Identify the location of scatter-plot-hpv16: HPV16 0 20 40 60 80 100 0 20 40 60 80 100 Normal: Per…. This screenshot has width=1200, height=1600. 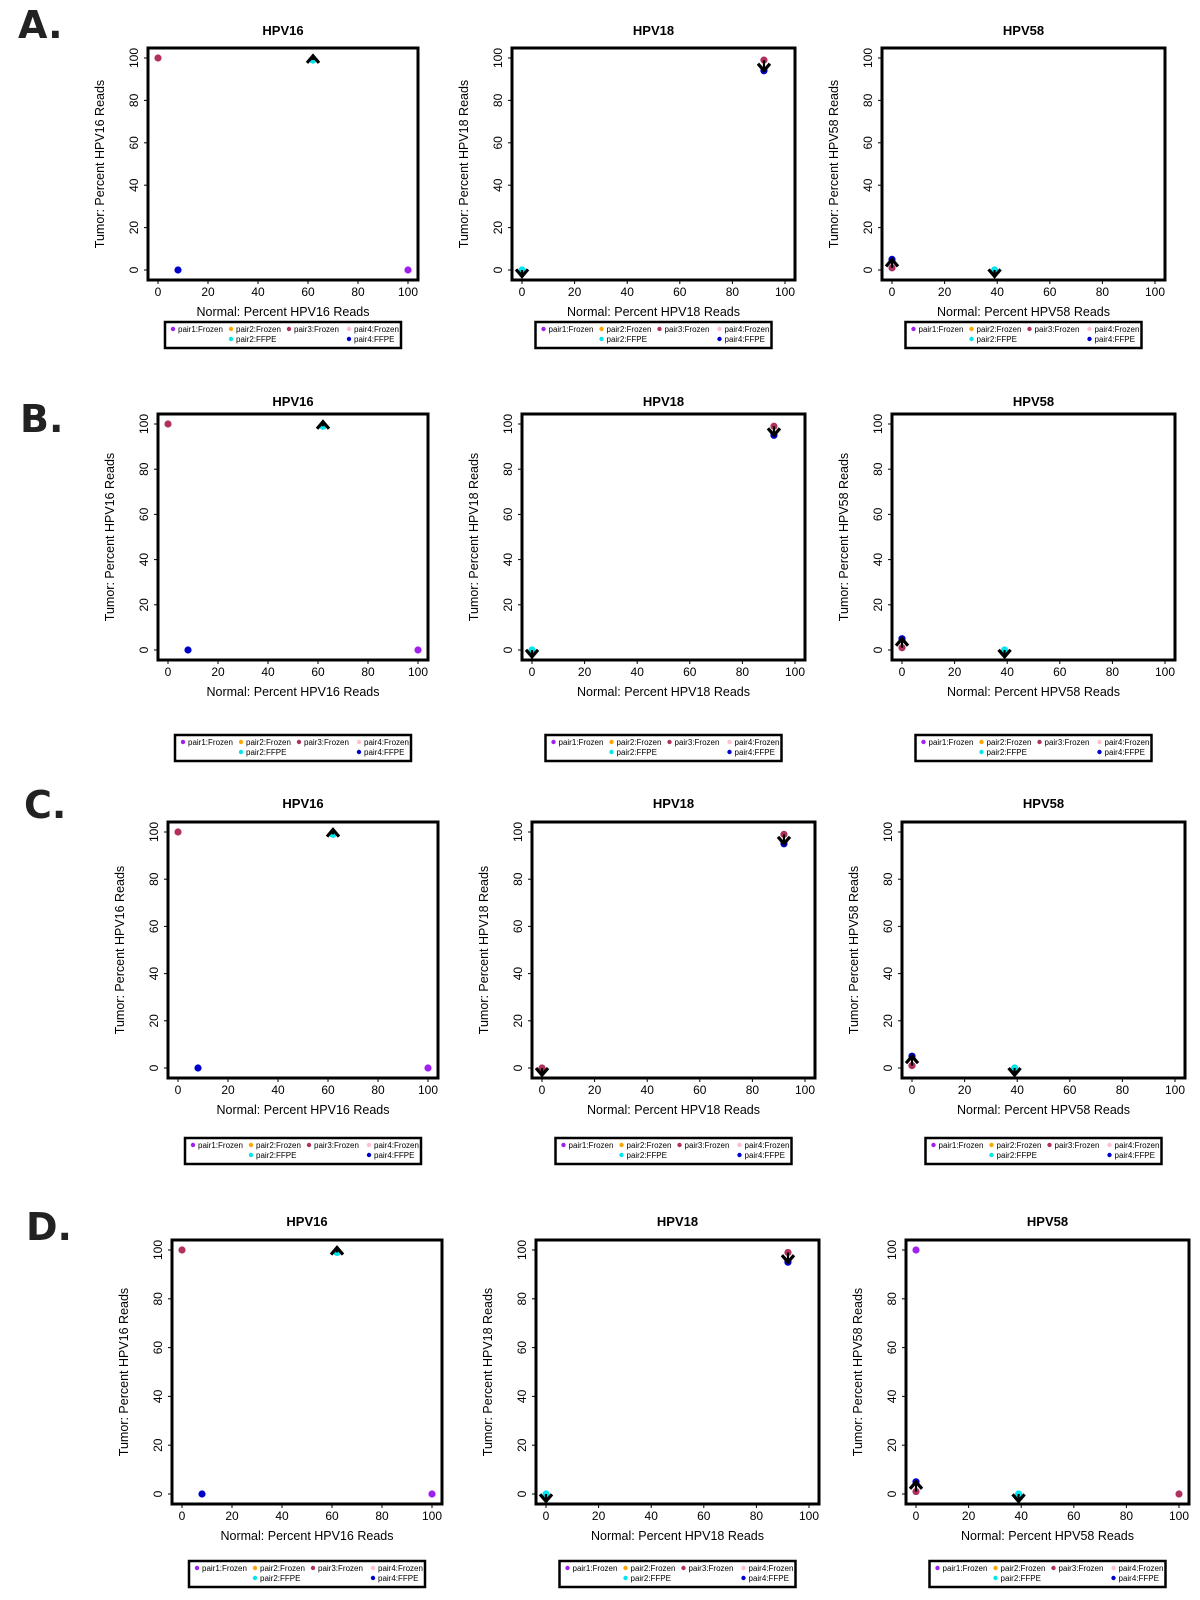
(266, 578).